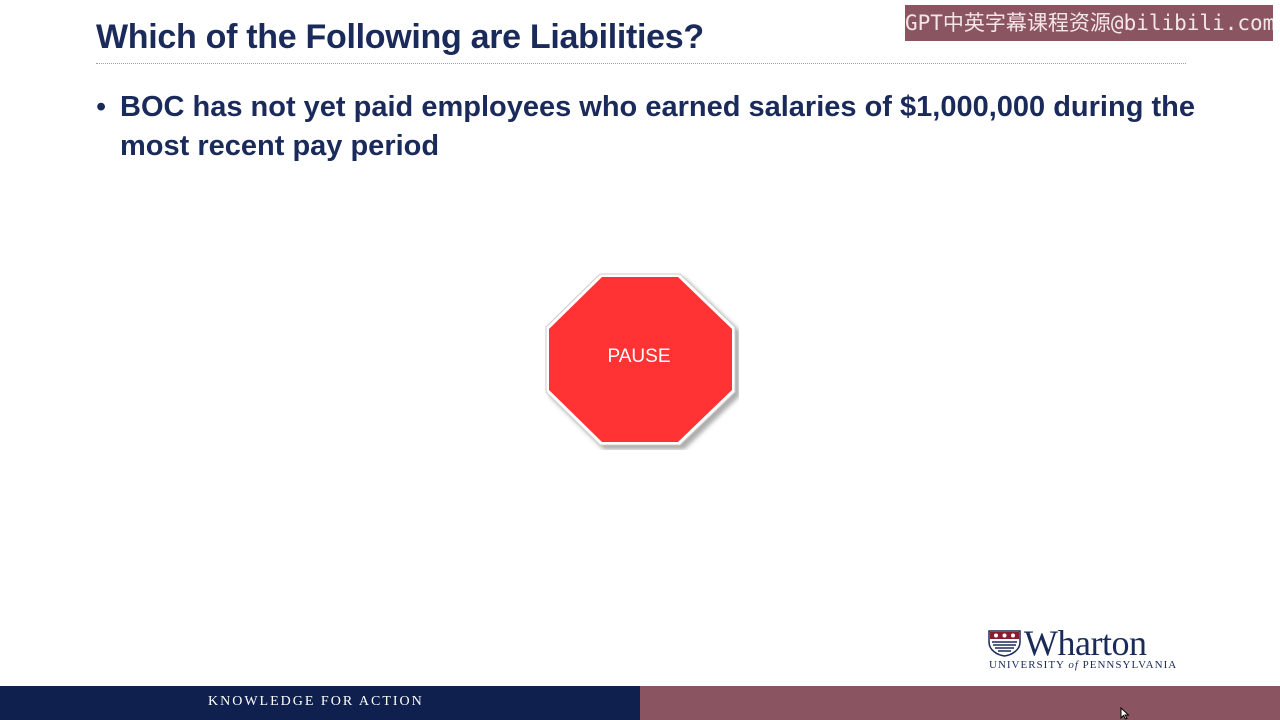 This screenshot has height=720, width=1280. I want to click on footer-tagline: KNOWLEDGE FOR ACTION, so click(316, 701).